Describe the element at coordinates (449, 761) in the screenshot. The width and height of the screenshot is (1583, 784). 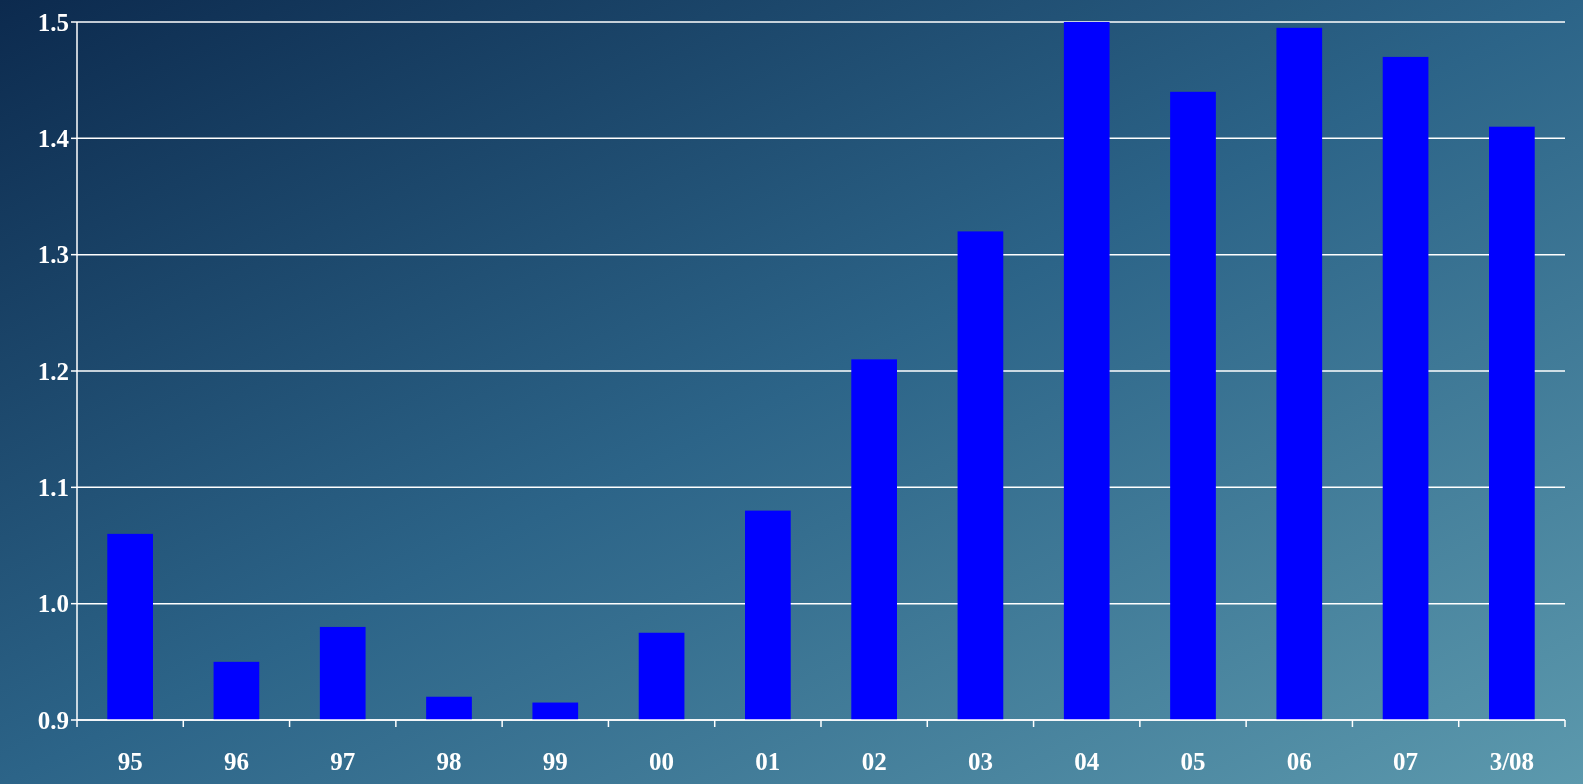
I see `x-tick-label: 98` at that location.